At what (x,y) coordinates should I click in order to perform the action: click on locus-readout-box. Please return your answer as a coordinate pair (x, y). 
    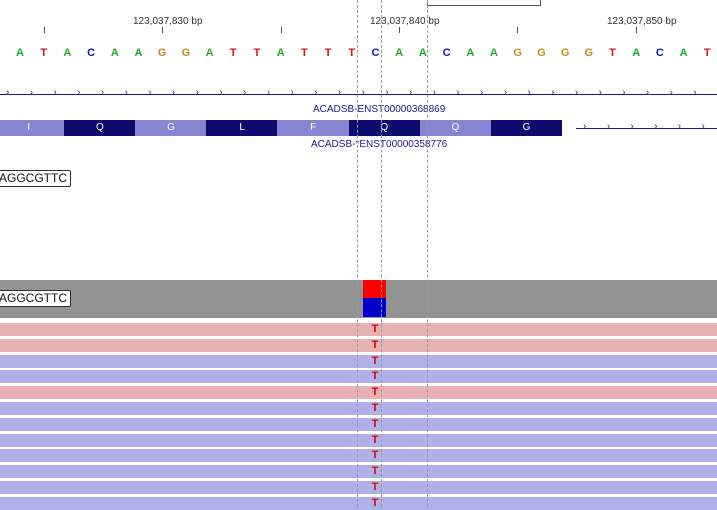
    Looking at the image, I should click on (484, 3).